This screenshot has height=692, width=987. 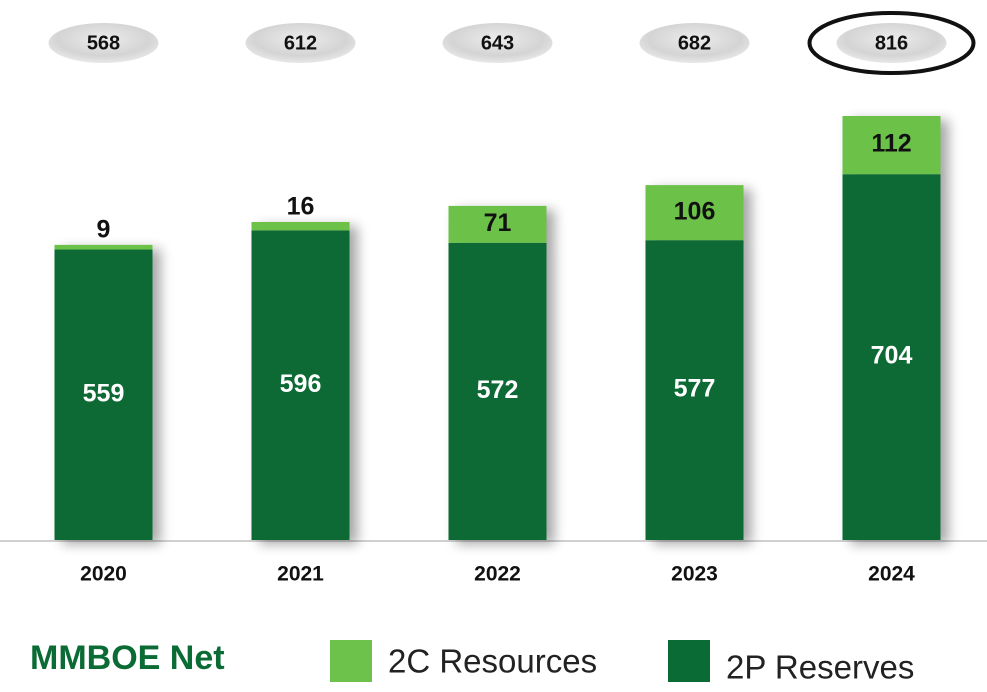 I want to click on value-label: 704, so click(x=892, y=356).